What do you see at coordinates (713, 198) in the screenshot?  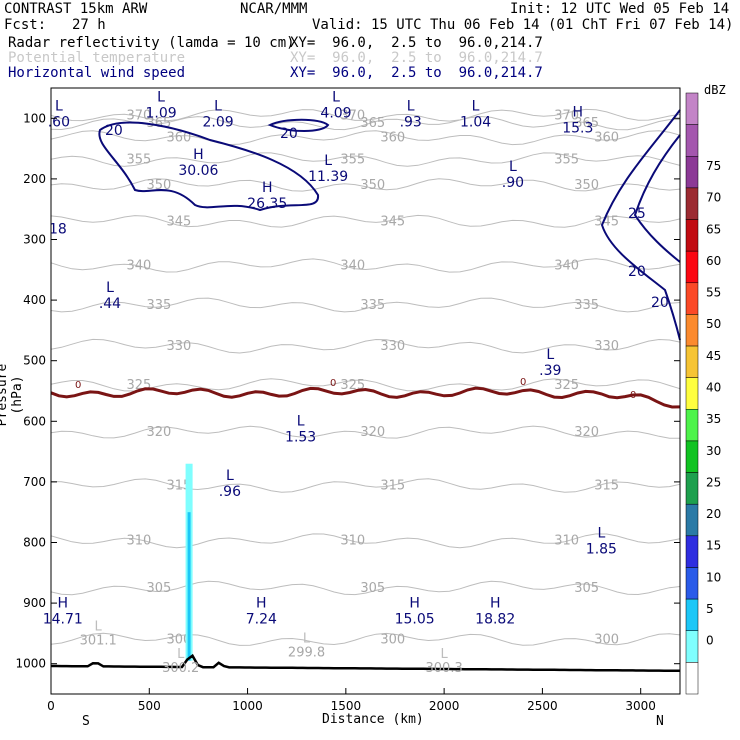 I see `colorbar-label-70: 70` at bounding box center [713, 198].